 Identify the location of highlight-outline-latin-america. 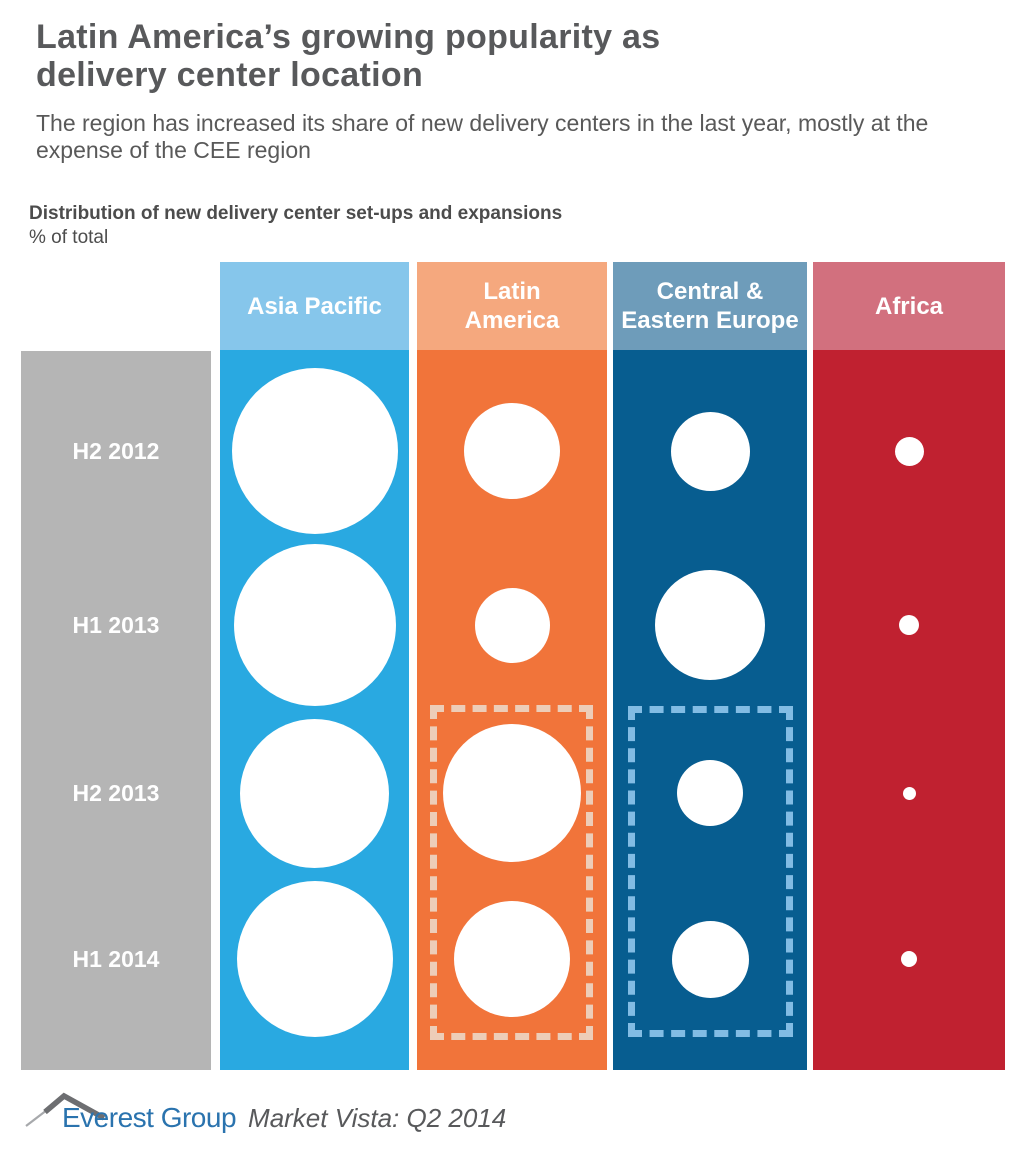
(511, 872).